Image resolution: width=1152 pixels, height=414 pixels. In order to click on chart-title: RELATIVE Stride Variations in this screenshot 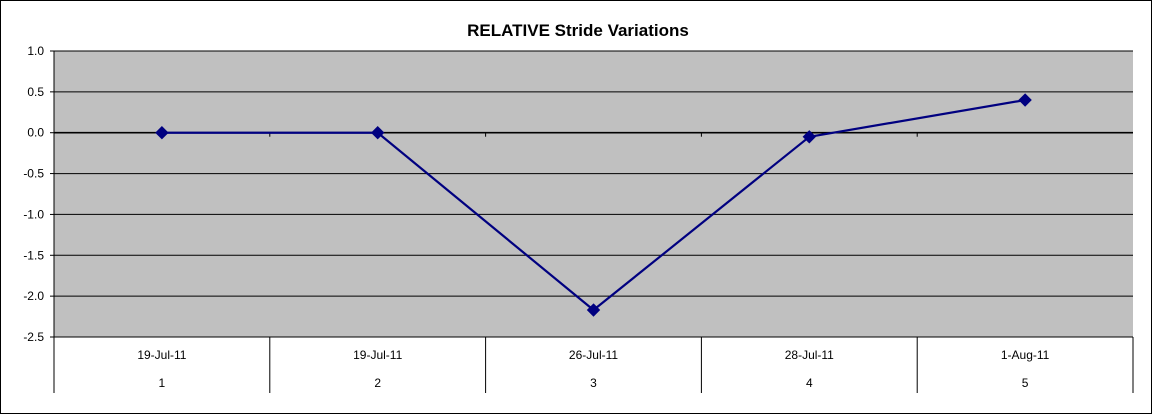, I will do `click(578, 30)`.